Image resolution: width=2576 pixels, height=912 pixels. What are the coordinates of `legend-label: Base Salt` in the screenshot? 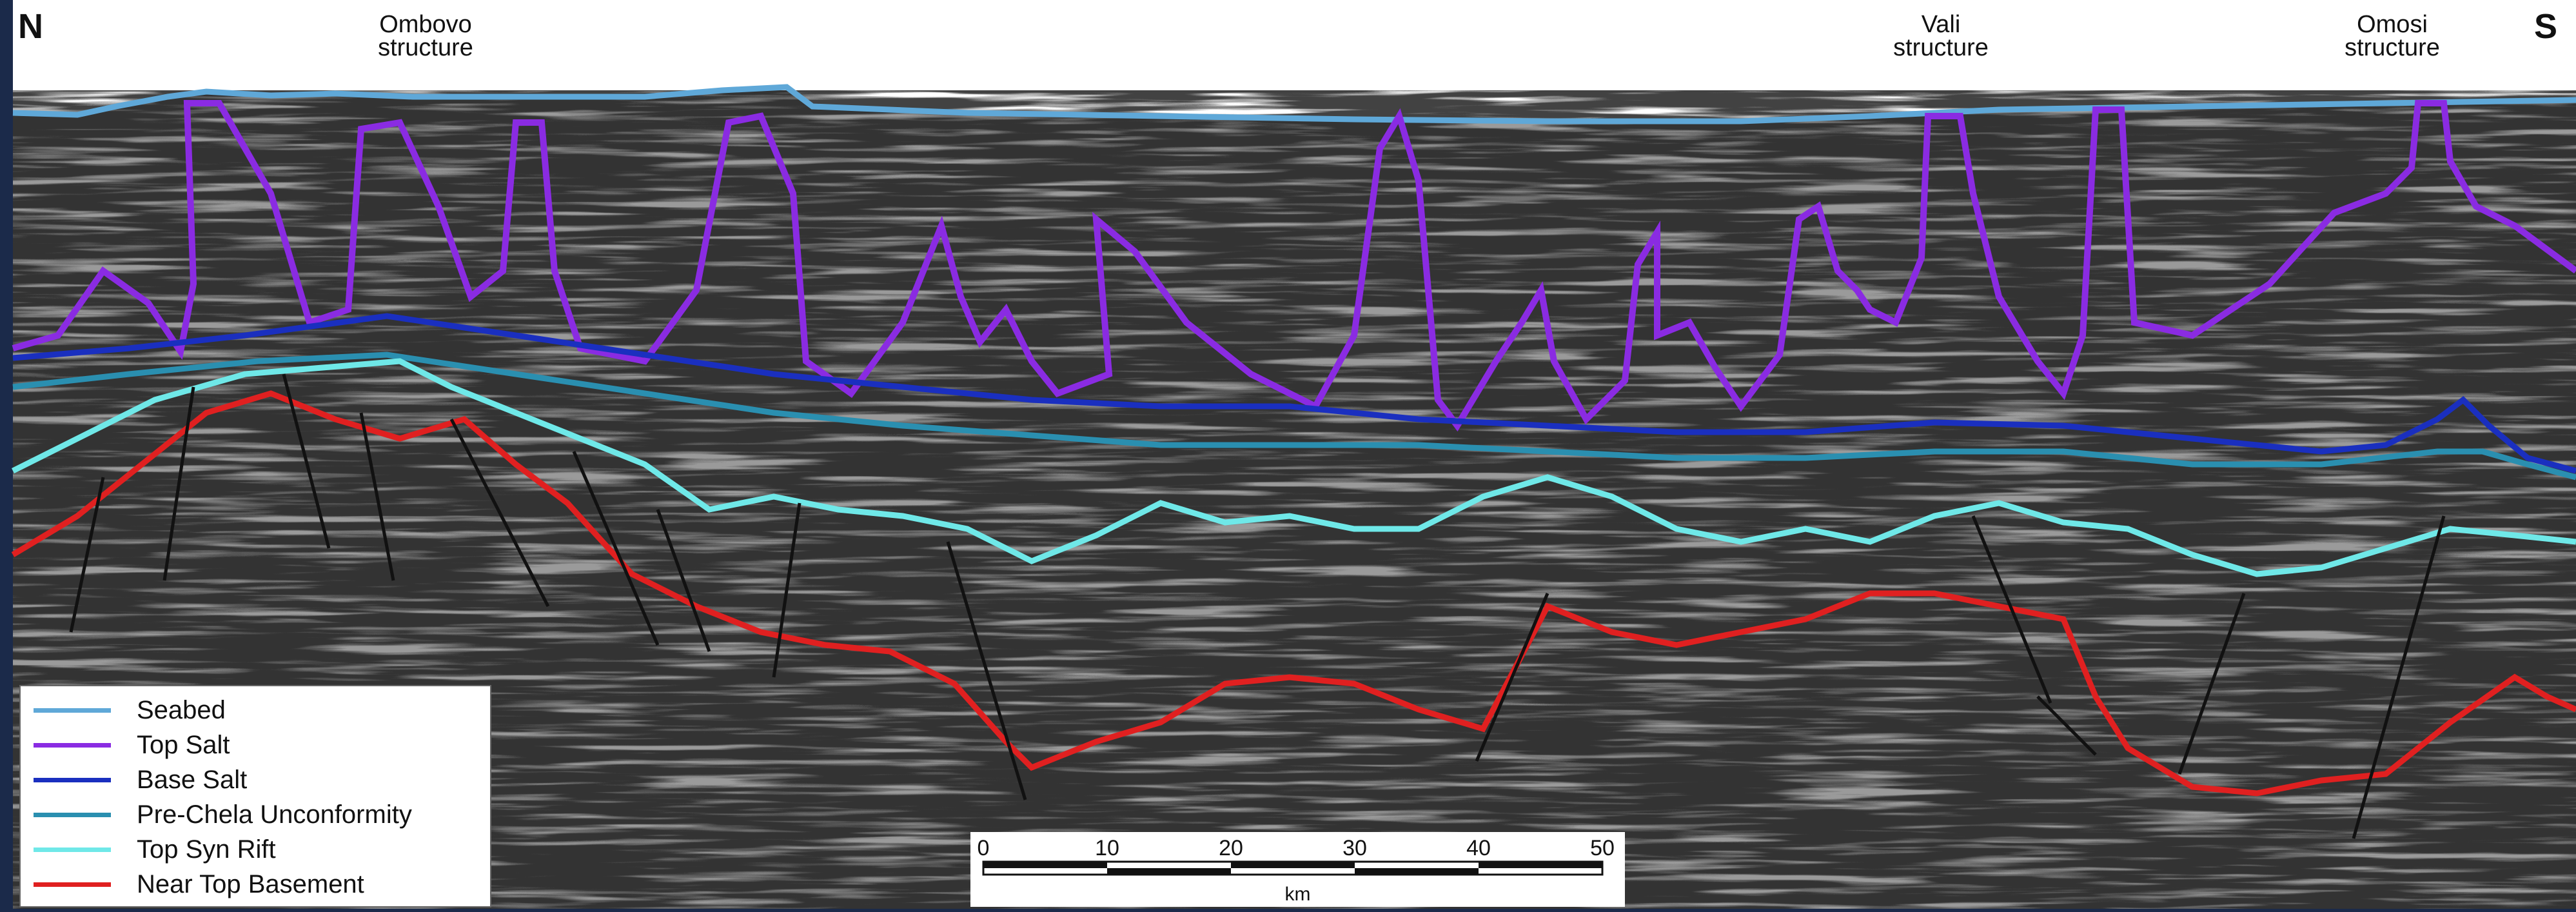 It's located at (193, 779).